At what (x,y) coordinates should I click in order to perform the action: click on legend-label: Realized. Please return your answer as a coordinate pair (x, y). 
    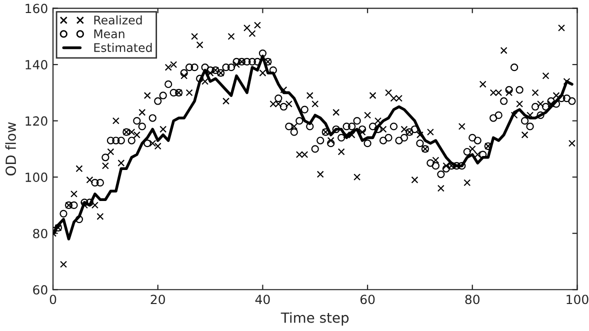
    Looking at the image, I should click on (118, 19).